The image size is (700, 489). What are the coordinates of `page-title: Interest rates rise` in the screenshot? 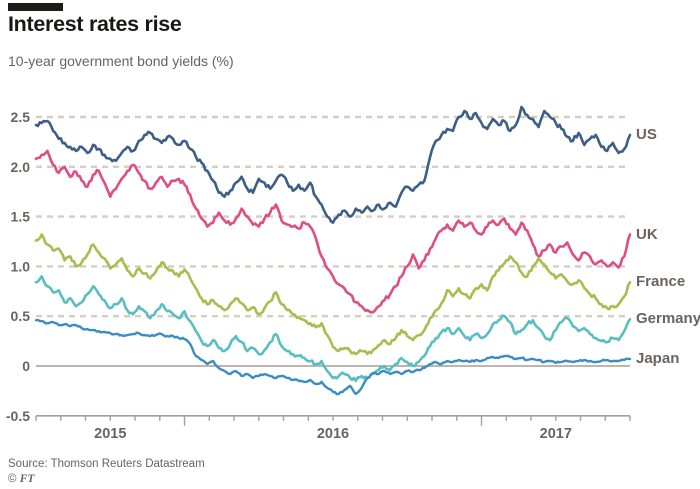 It's located at (95, 24).